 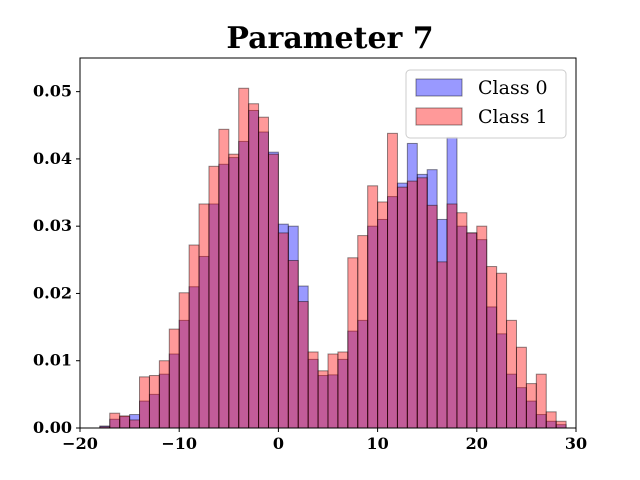 What do you see at coordinates (52, 292) in the screenshot?
I see `y-tick-label: 0.02` at bounding box center [52, 292].